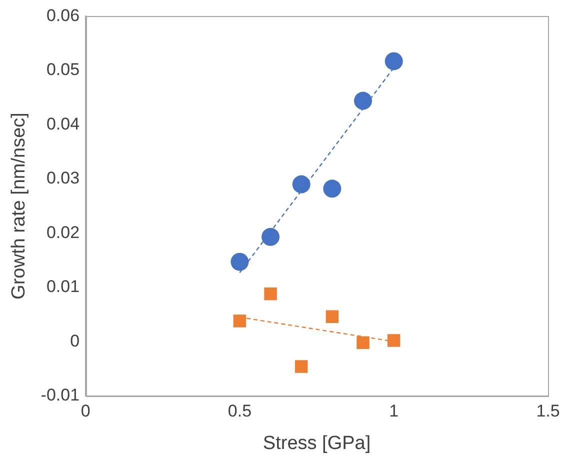 The height and width of the screenshot is (463, 566). I want to click on y-tick-label: 0.03, so click(63, 178).